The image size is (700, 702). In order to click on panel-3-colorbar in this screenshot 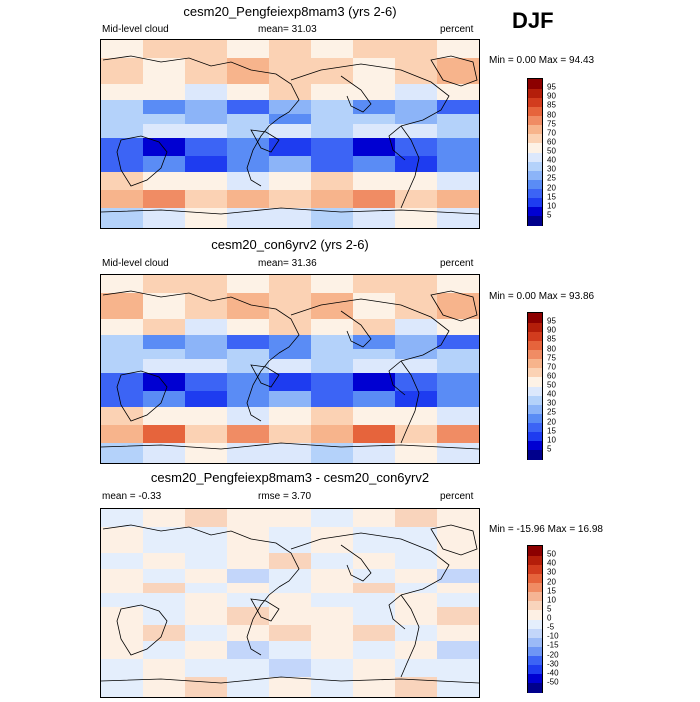, I will do `click(535, 619)`.